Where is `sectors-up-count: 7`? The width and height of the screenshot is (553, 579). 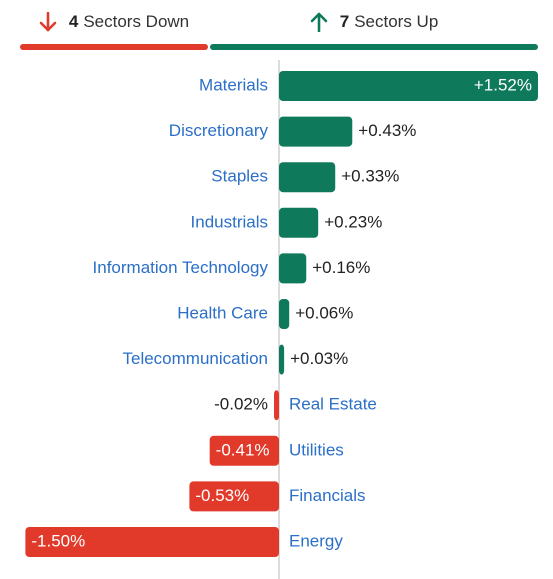 sectors-up-count: 7 is located at coordinates (344, 21).